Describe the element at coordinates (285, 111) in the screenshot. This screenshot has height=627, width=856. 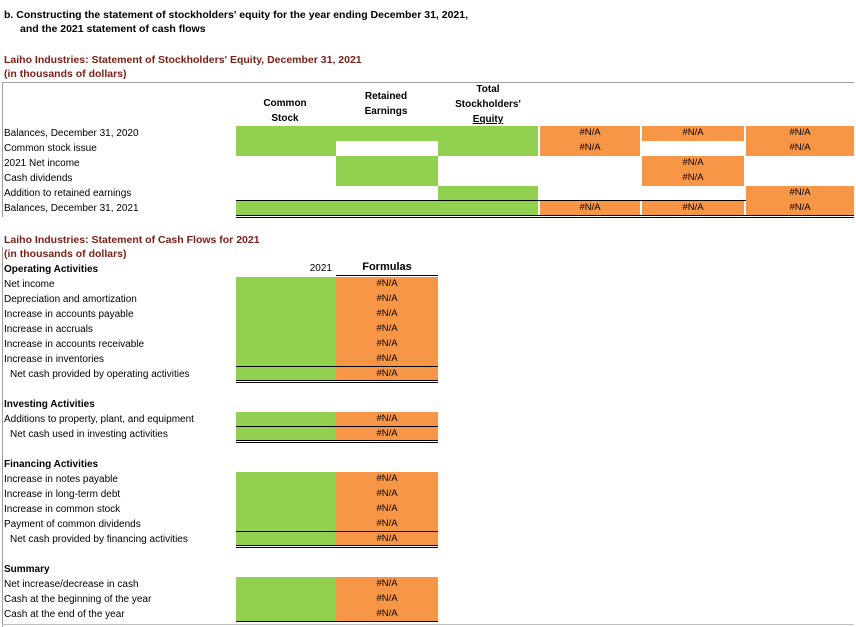
I see `col-common-stock-header: Common Stock` at that location.